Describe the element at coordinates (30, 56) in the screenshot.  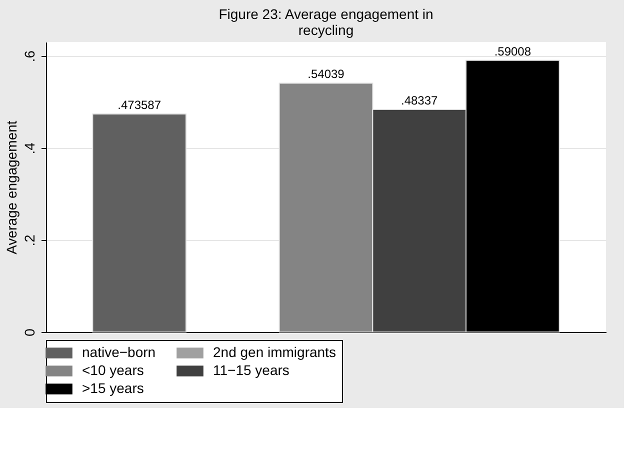
I see `y-tick-label: .6` at that location.